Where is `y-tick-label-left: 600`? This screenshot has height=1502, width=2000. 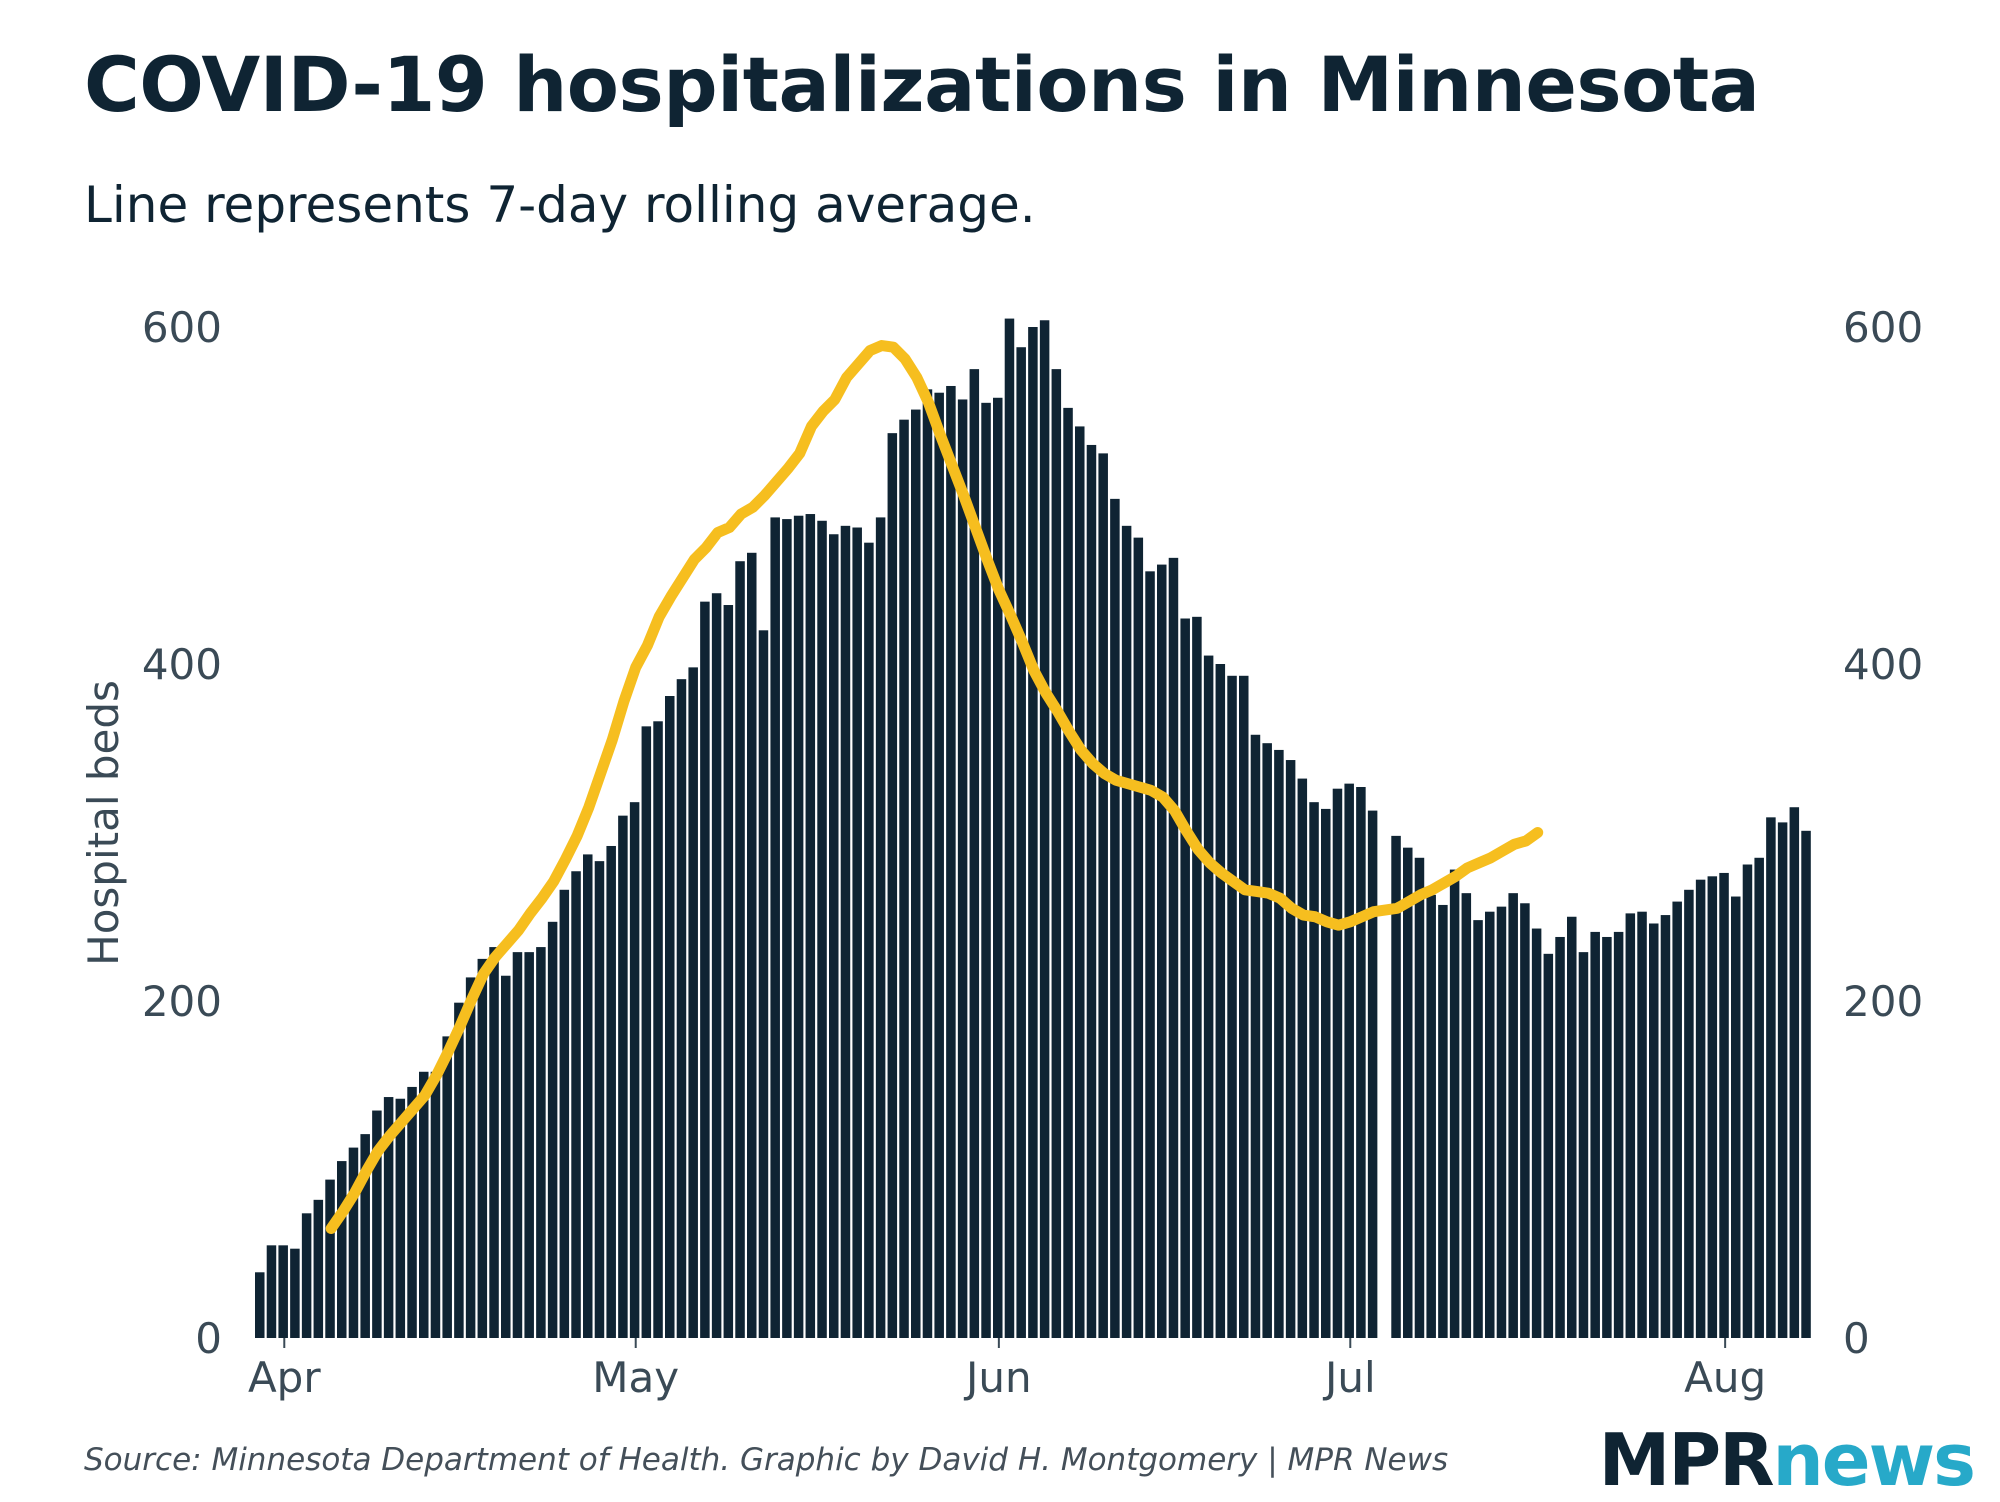
y-tick-label-left: 600 is located at coordinates (182, 327).